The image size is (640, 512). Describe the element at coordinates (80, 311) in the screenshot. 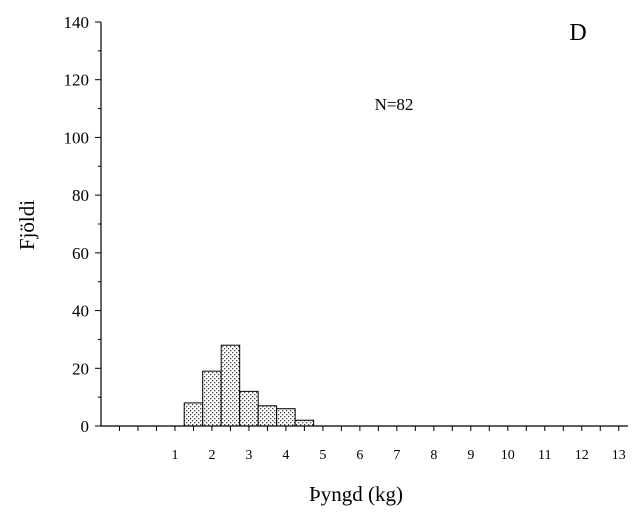

I see `y-tick-label: 40` at that location.